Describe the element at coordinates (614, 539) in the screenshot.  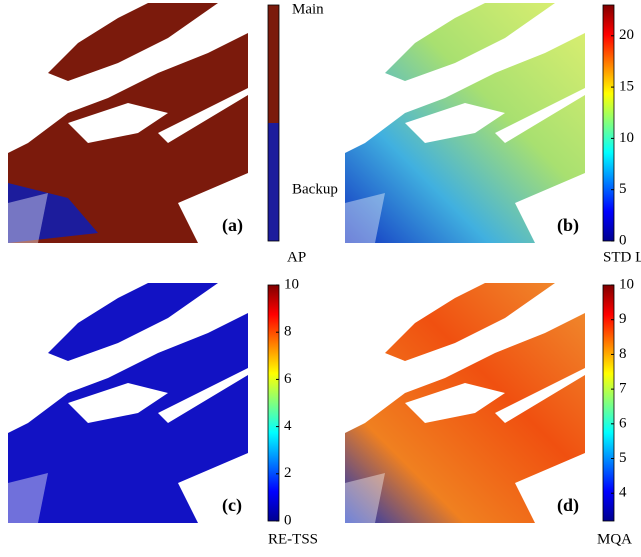
I see `colorbar-title: MQA` at that location.